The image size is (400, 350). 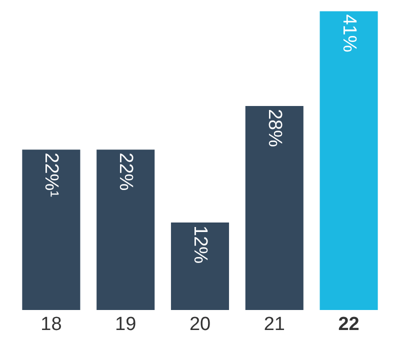 What do you see at coordinates (349, 33) in the screenshot?
I see `data-label: 41%` at bounding box center [349, 33].